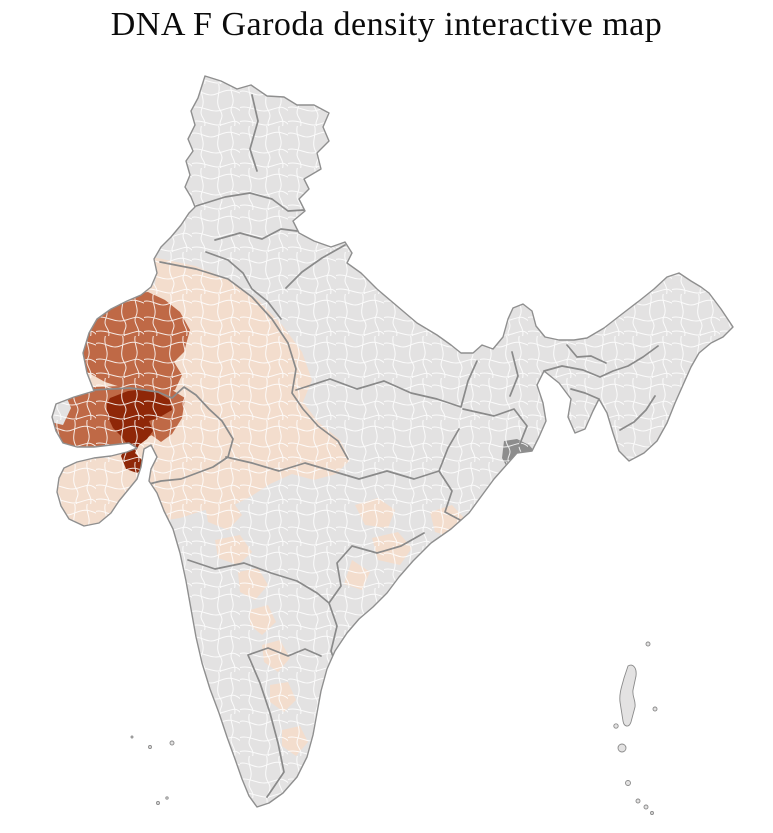 This screenshot has height=833, width=773. What do you see at coordinates (635, 728) in the screenshot?
I see `andaman-nicobar-islands` at bounding box center [635, 728].